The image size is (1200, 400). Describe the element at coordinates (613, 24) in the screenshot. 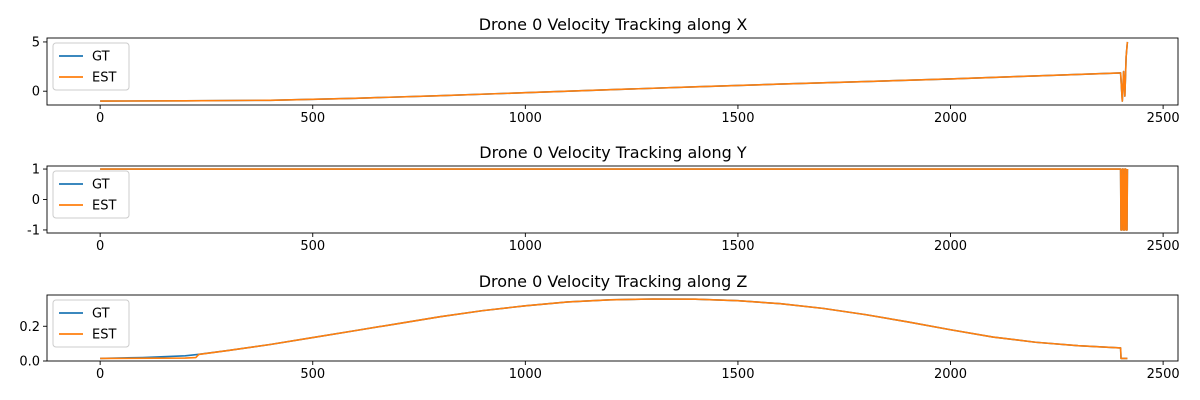

I see `subplot-x-title: Drone 0 Velocity Tracking along X` at that location.